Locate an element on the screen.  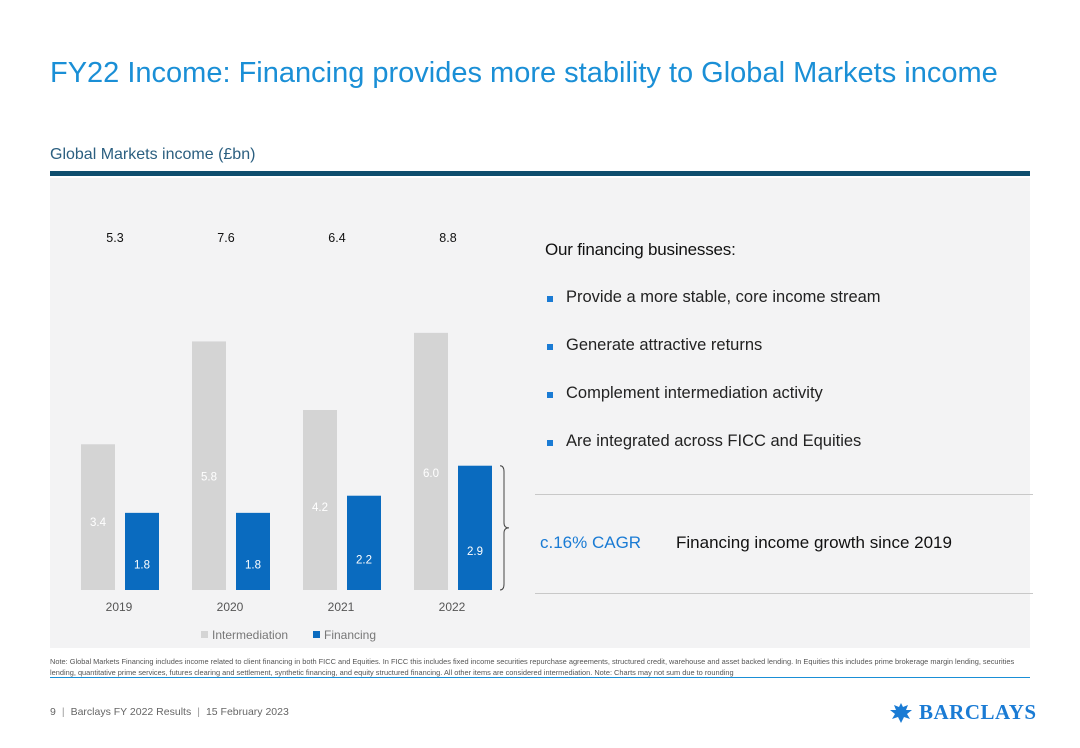
legend-swatch-intermediation is located at coordinates (204, 634).